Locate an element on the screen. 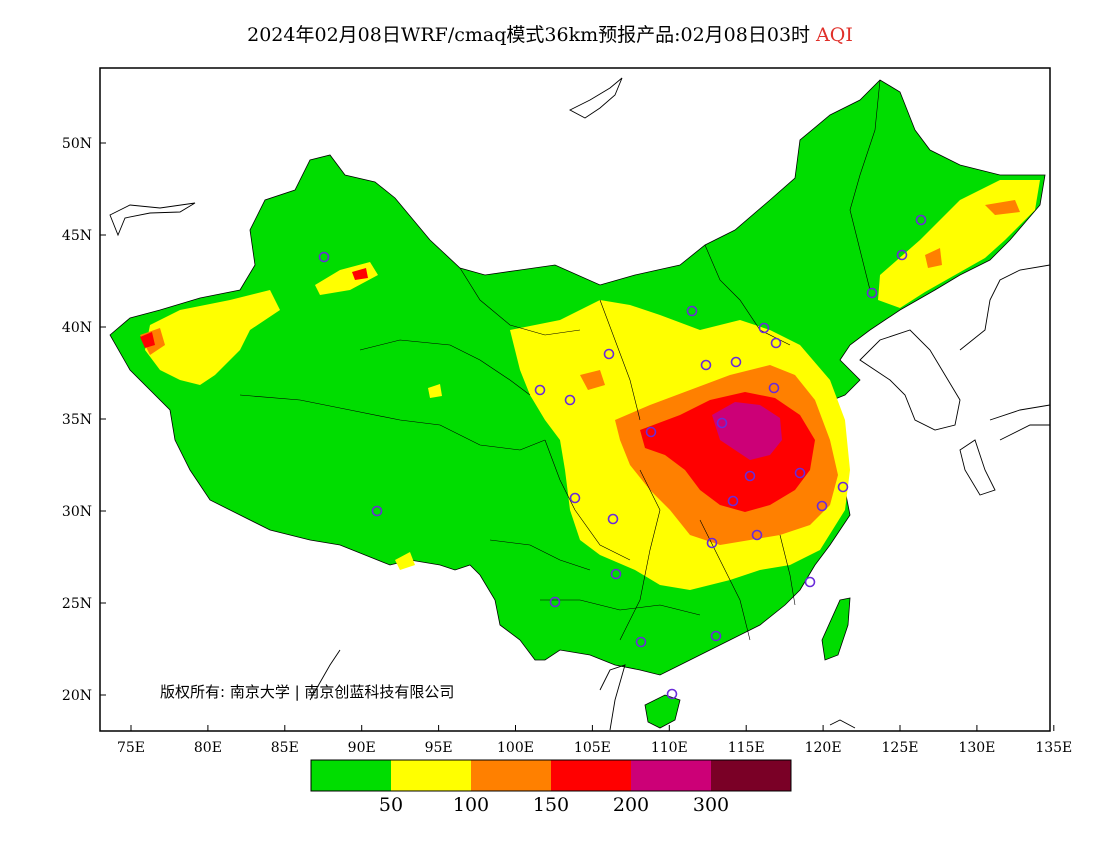 The image size is (1100, 850). hainan-island is located at coordinates (662, 711).